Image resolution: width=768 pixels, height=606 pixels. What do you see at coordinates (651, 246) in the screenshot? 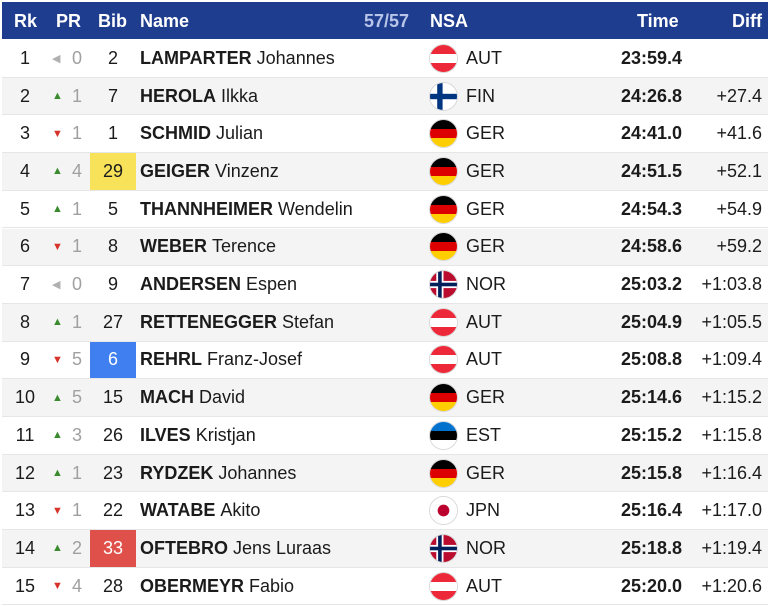
I see `time-cell: 24:58.6` at bounding box center [651, 246].